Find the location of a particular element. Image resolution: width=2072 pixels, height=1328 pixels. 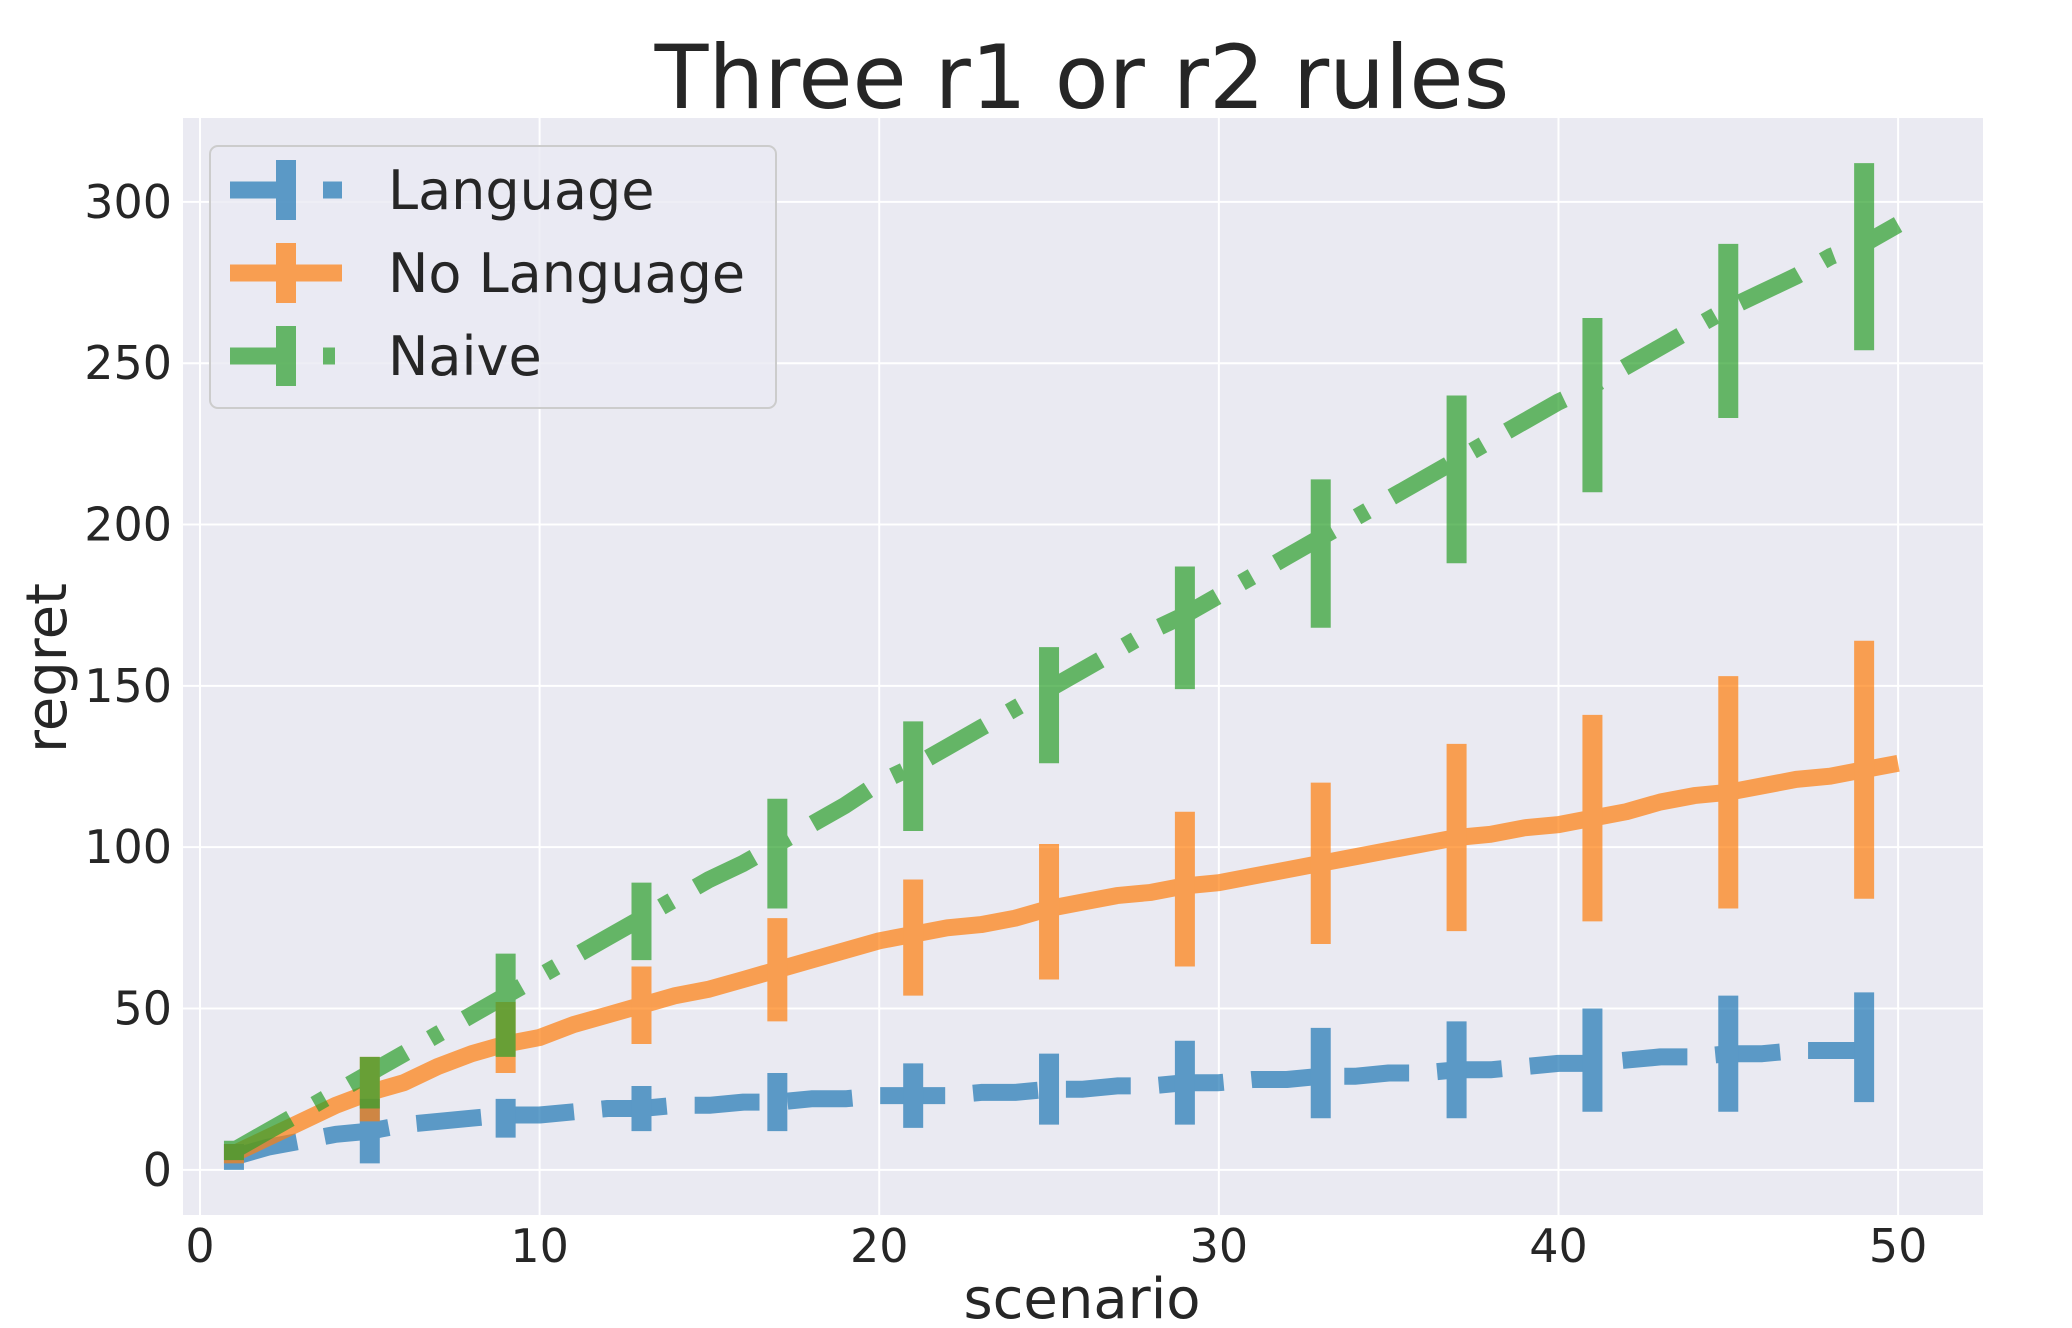

legend-label: No Language is located at coordinates (566, 273).